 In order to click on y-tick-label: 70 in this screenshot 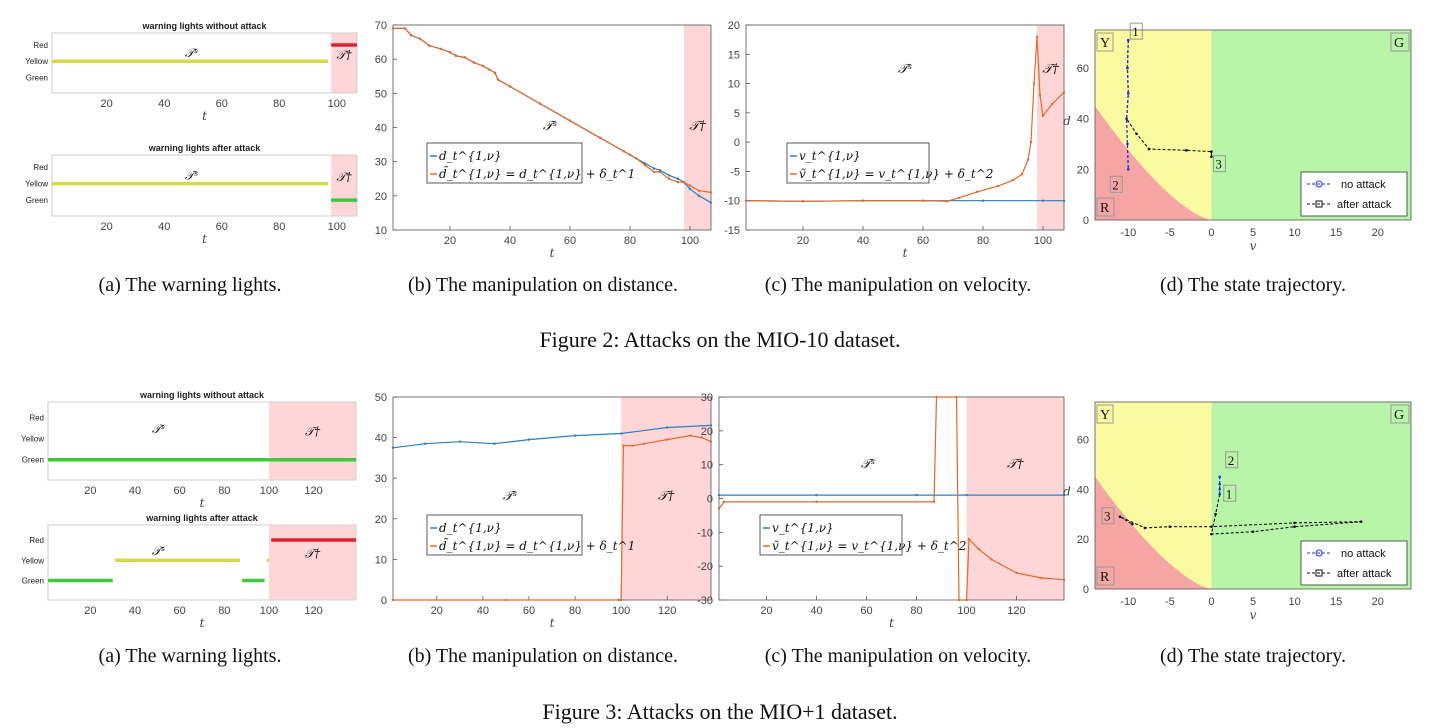, I will do `click(381, 26)`.